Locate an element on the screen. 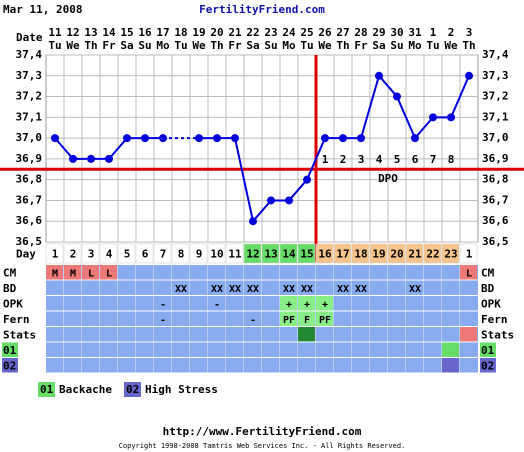  row-label-right: BD is located at coordinates (488, 288).